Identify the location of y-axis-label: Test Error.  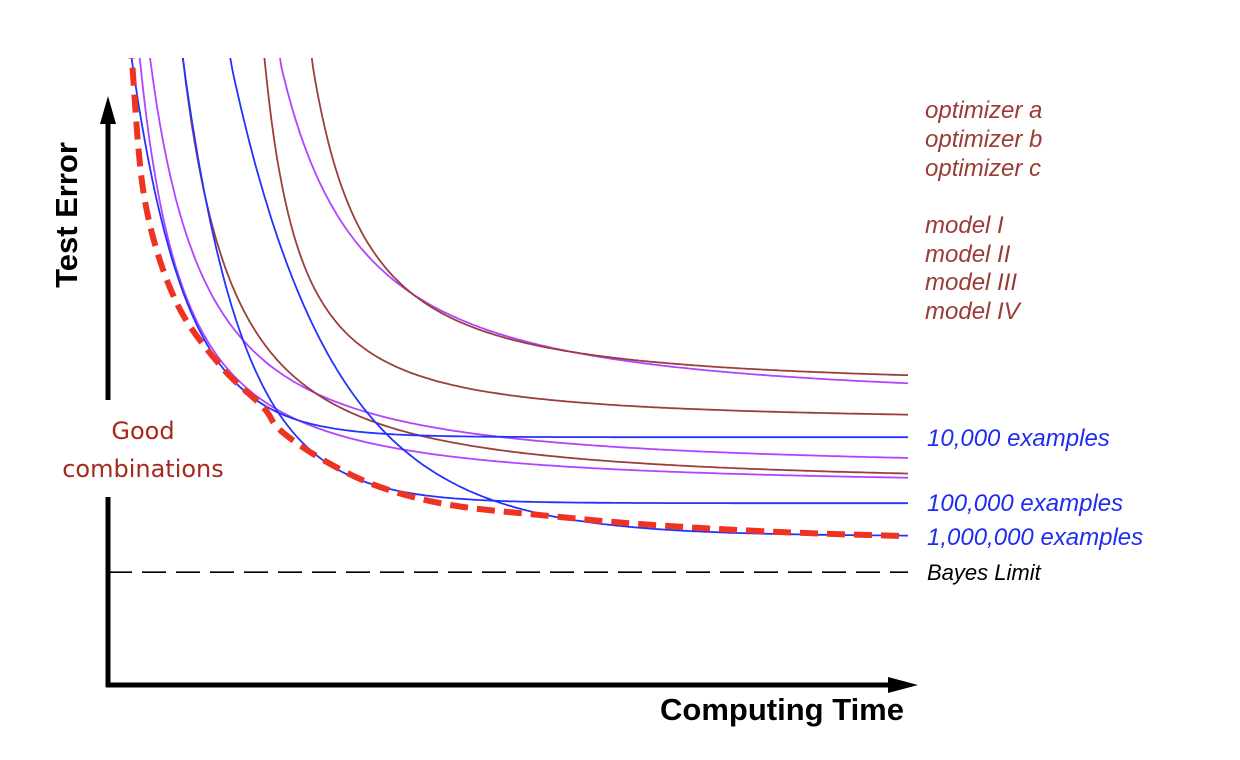
(66, 215).